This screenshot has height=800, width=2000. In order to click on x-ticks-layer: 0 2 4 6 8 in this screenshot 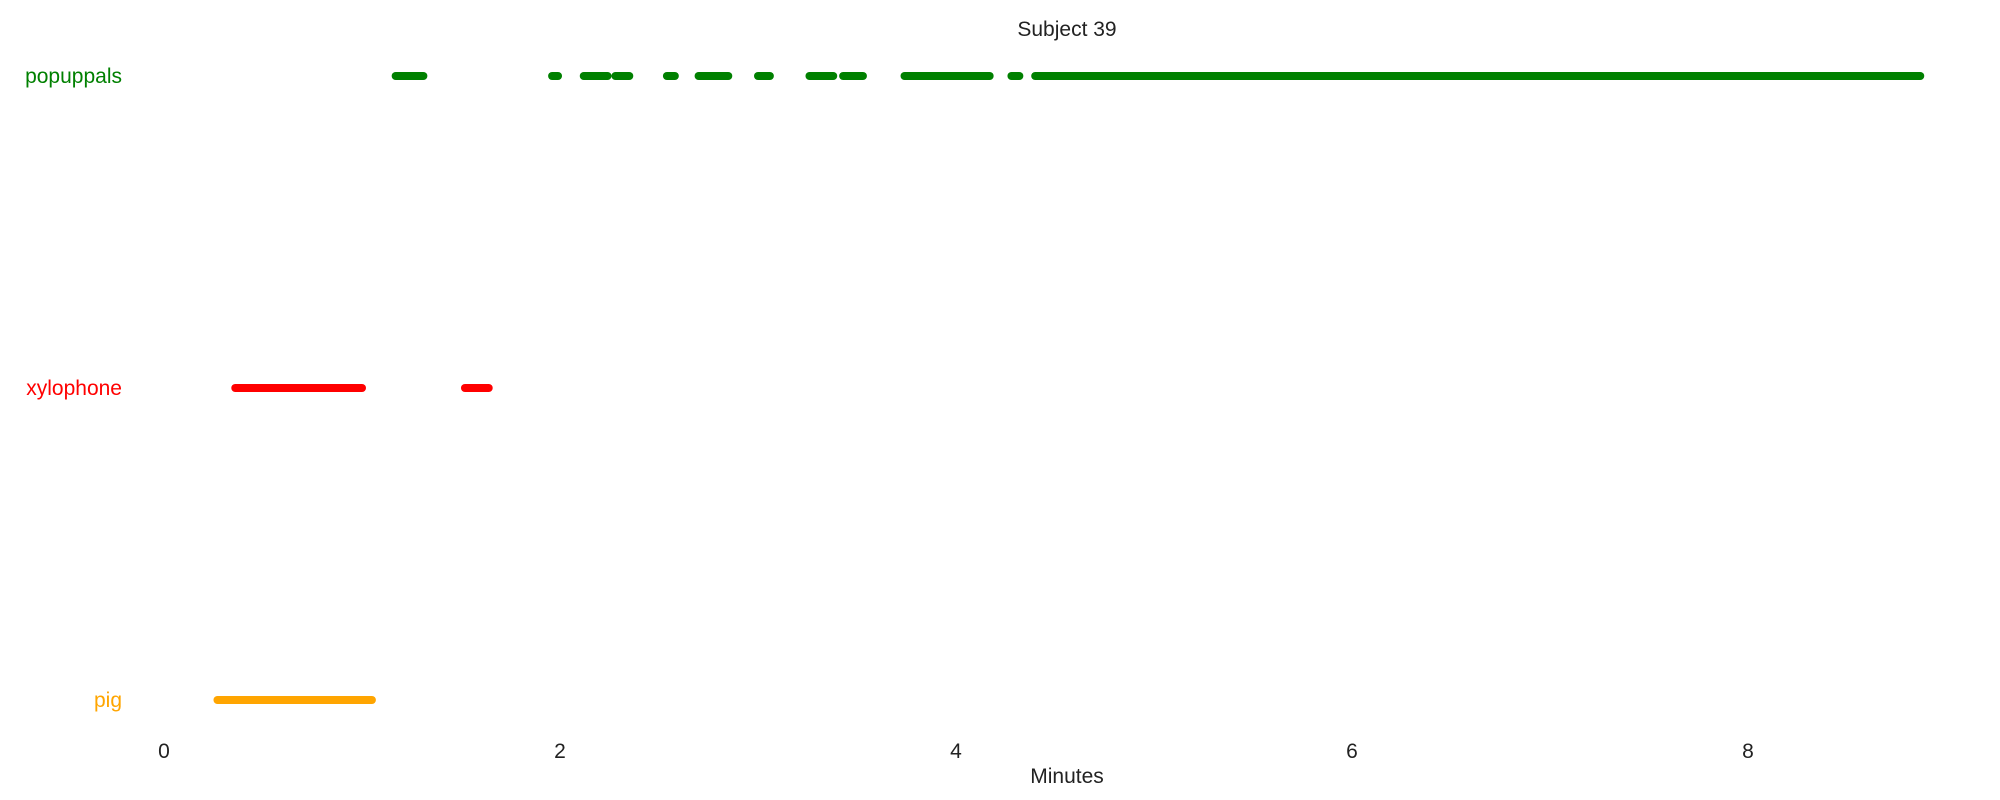, I will do `click(956, 751)`.